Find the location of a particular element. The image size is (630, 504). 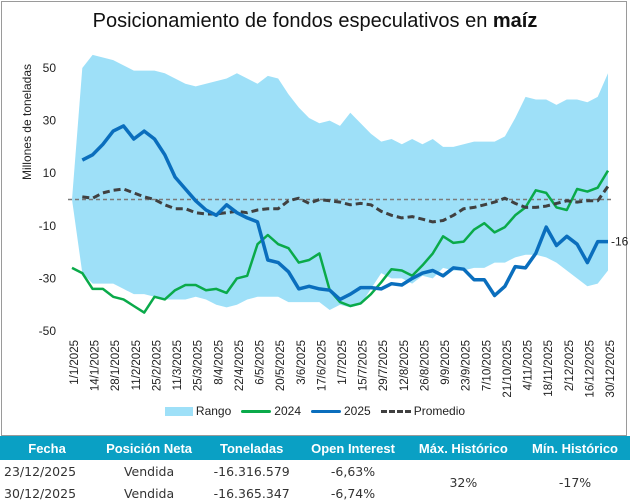

x-tick-label: 20/5/2025 is located at coordinates (281, 365).